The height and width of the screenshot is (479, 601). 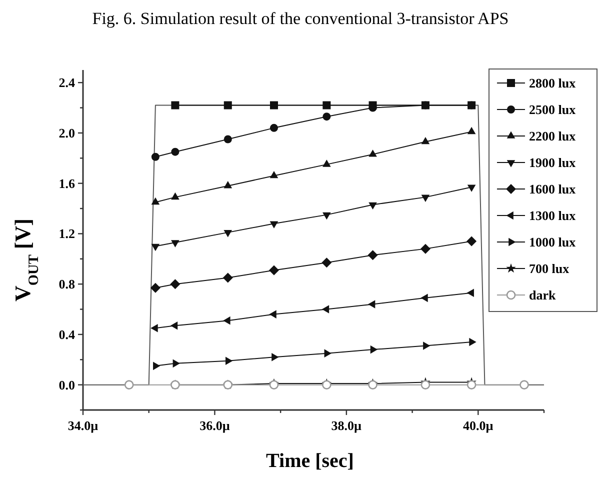 I want to click on y-tick-label: 2.0, so click(x=66, y=132).